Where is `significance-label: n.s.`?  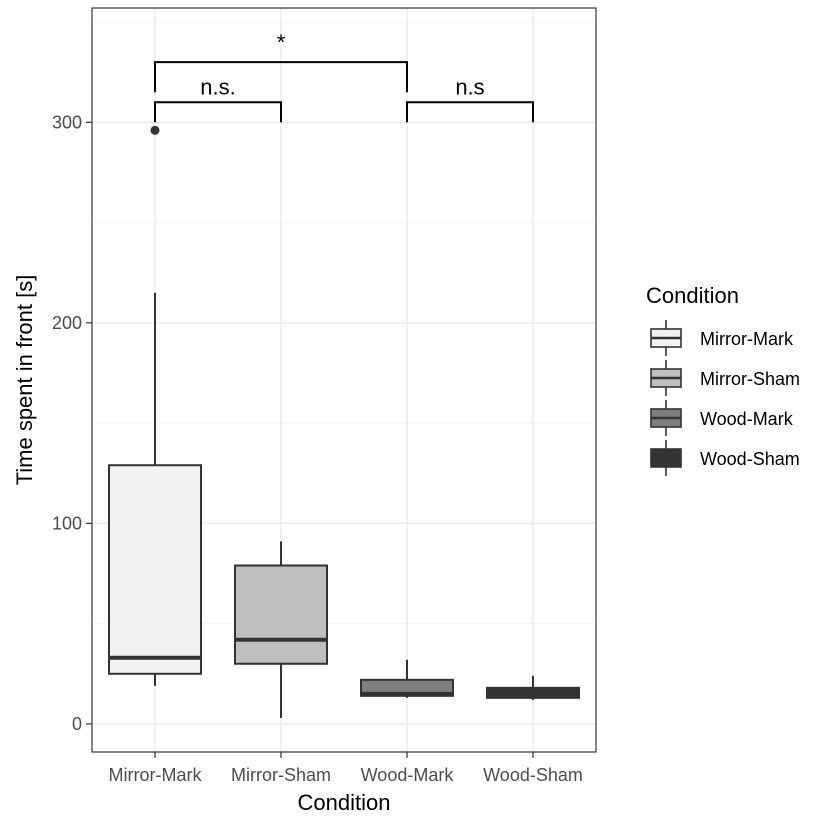
significance-label: n.s. is located at coordinates (217, 86).